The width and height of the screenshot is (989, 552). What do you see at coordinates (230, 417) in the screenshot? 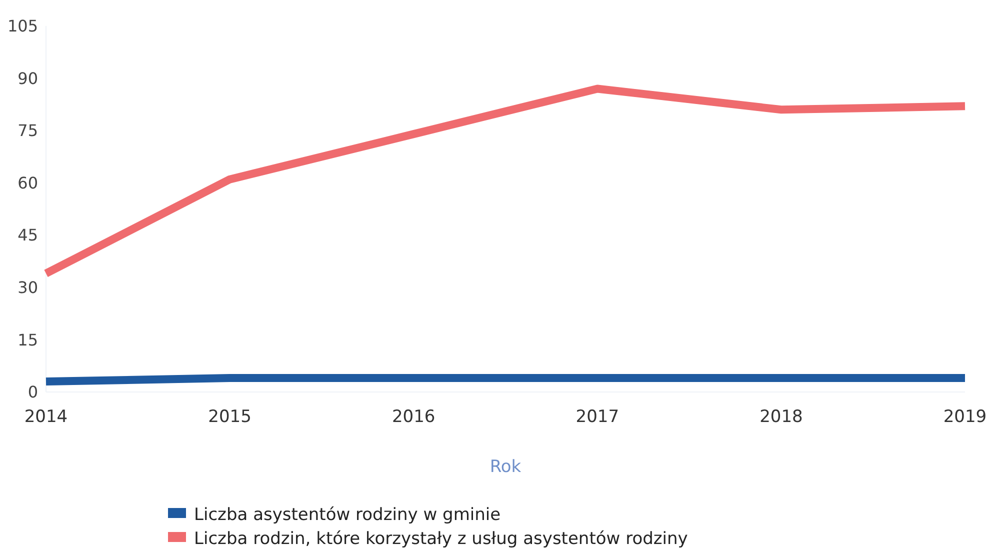
I see `x-tick-label: 2015` at bounding box center [230, 417].